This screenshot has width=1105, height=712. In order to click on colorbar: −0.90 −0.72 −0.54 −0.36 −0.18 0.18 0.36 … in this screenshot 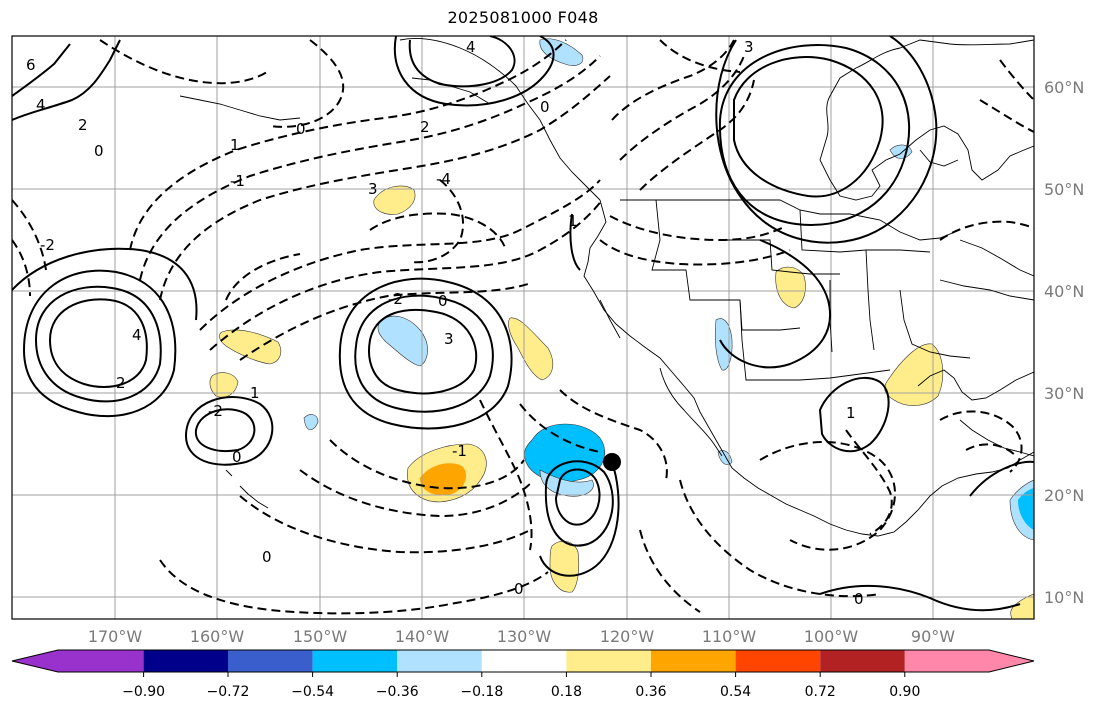, I will do `click(523, 674)`.